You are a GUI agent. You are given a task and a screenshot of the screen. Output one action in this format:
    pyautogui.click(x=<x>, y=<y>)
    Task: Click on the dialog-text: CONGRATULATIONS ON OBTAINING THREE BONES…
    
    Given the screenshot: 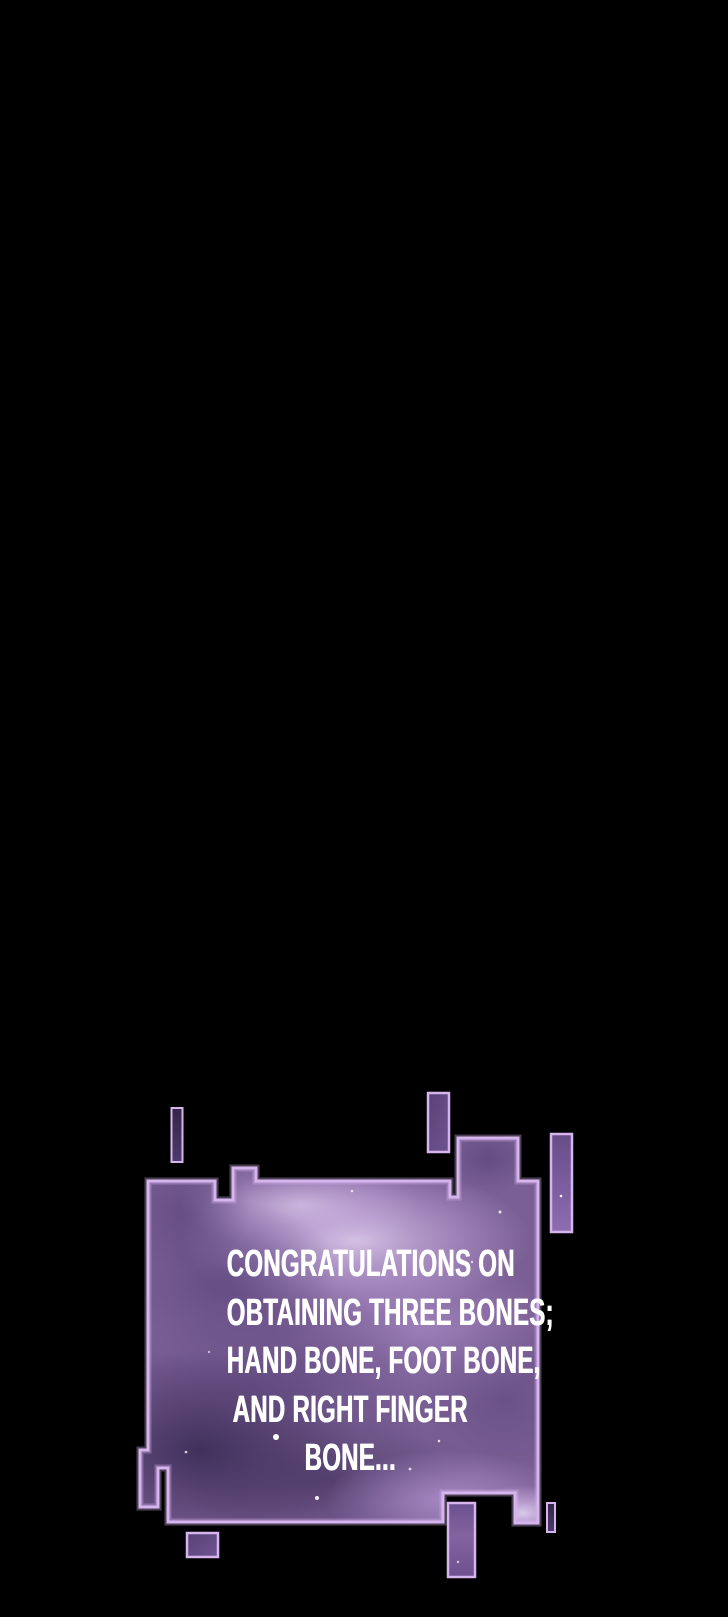 What is the action you would take?
    pyautogui.click(x=390, y=1361)
    